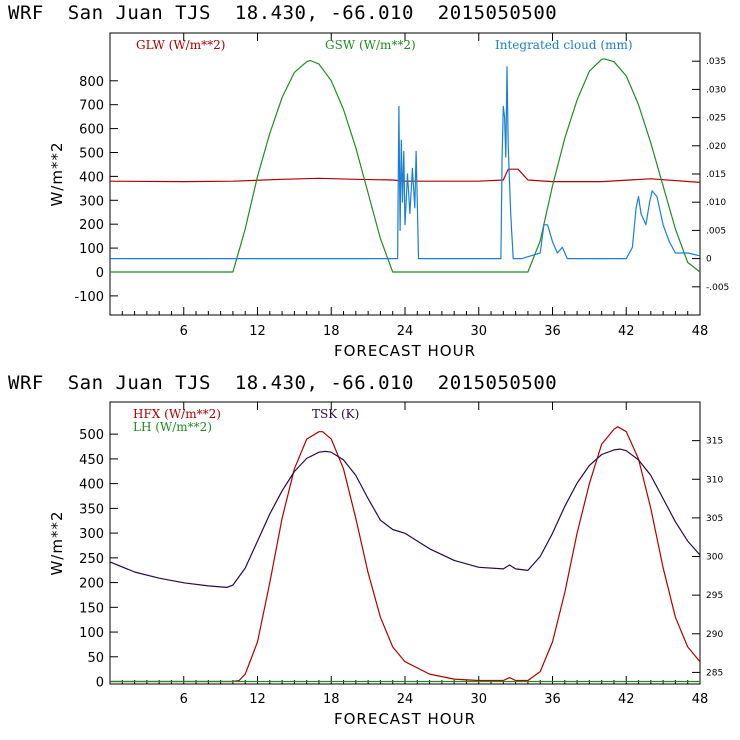 The image size is (740, 740). What do you see at coordinates (91, 559) in the screenshot?
I see `y-tick-label: 250` at bounding box center [91, 559].